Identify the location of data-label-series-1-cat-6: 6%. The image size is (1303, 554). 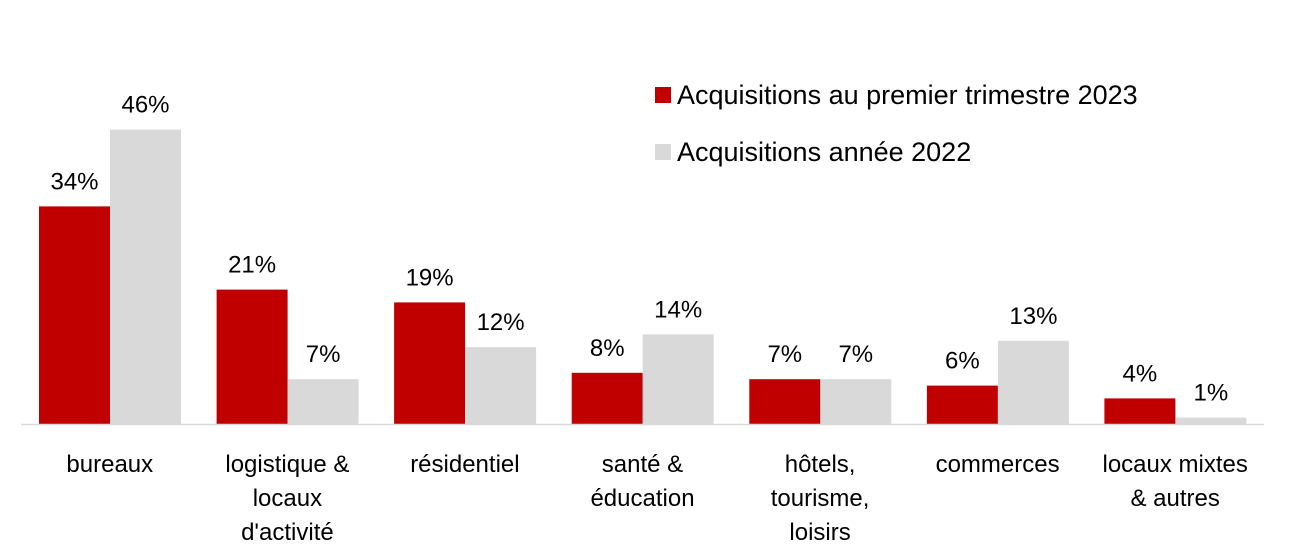
(962, 361).